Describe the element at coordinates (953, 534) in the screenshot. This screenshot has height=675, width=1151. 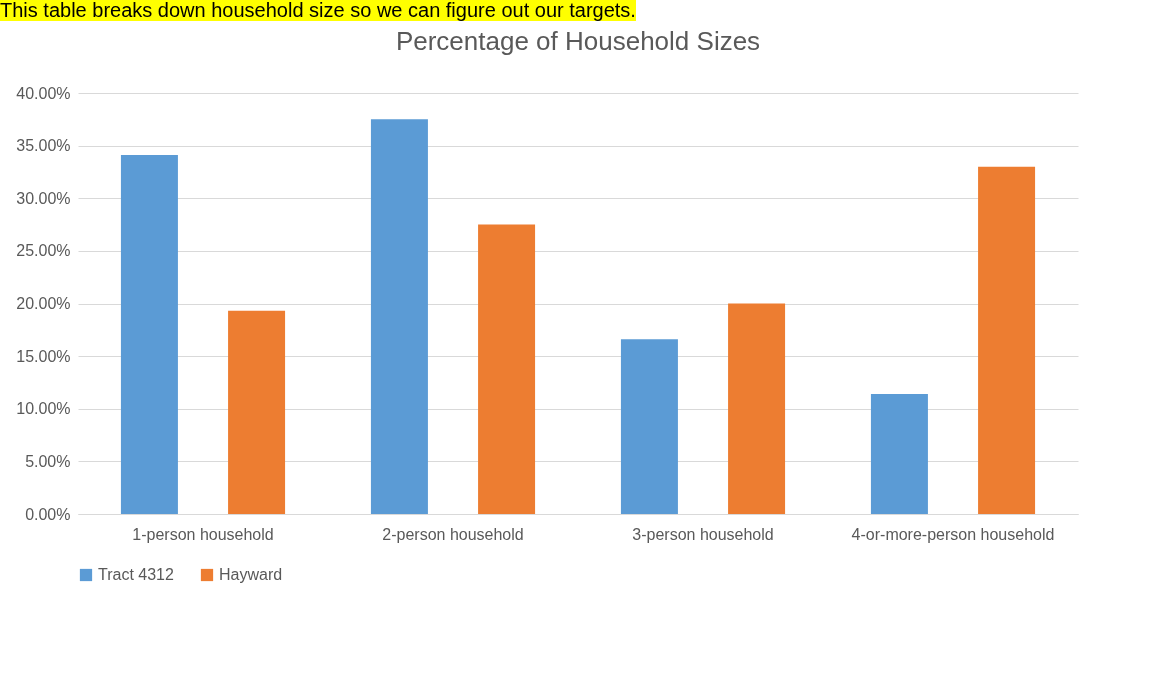
I see `x-tick-label: 4-or-more-person household` at that location.